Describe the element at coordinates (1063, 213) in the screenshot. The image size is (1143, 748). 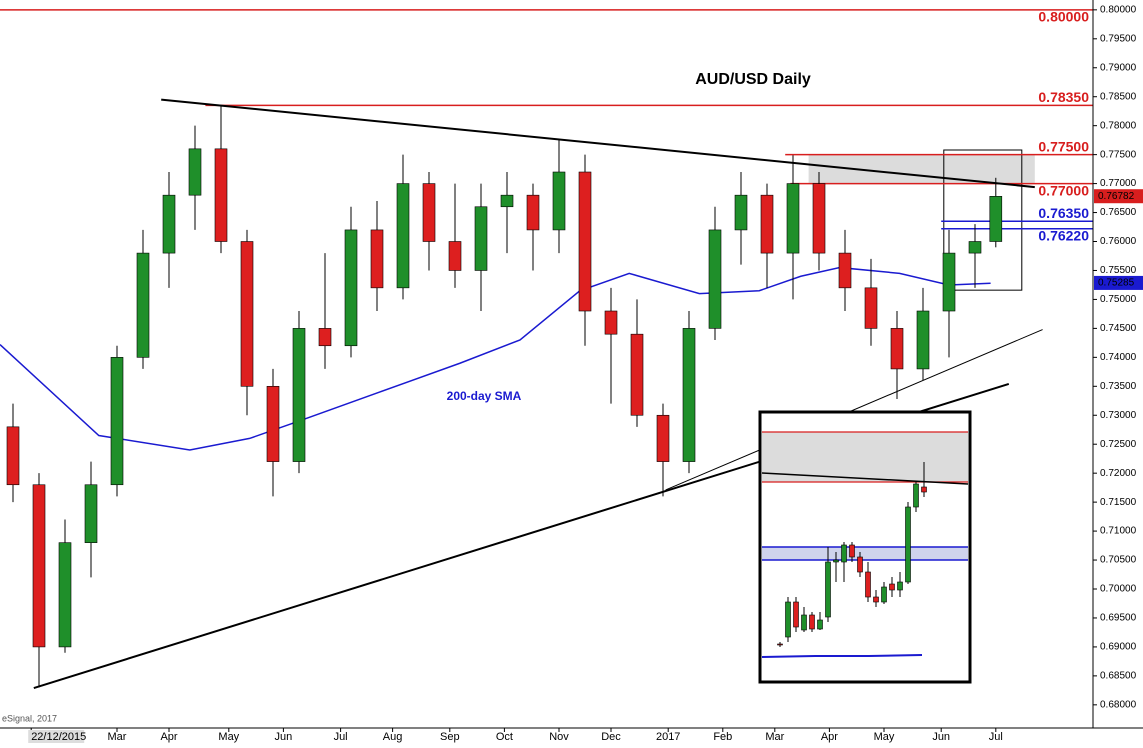
I see `level-label: 0.76350` at that location.